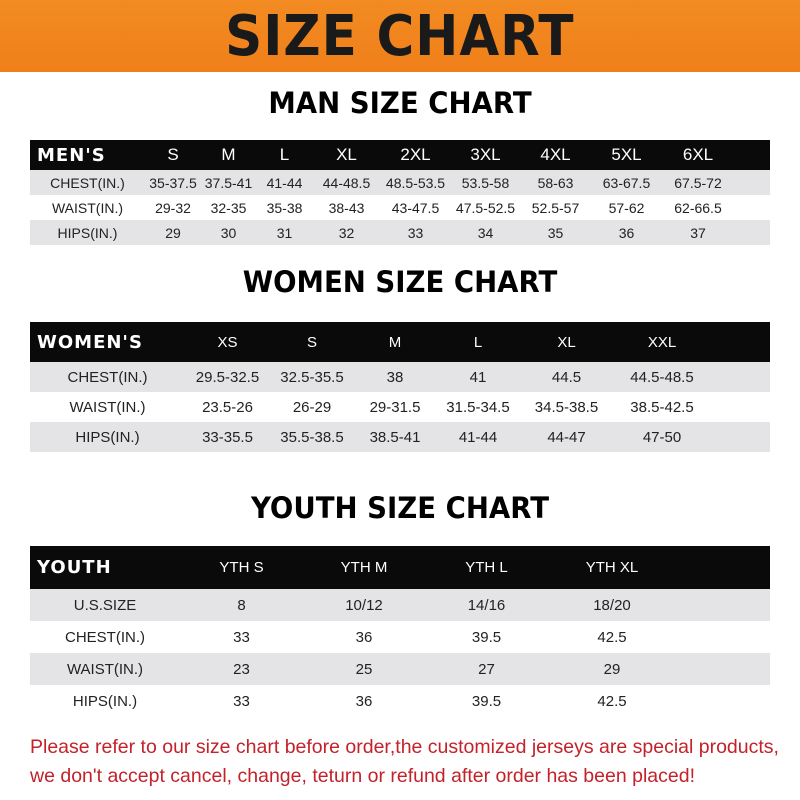 The height and width of the screenshot is (800, 800). What do you see at coordinates (346, 232) in the screenshot?
I see `table-cell: 32` at bounding box center [346, 232].